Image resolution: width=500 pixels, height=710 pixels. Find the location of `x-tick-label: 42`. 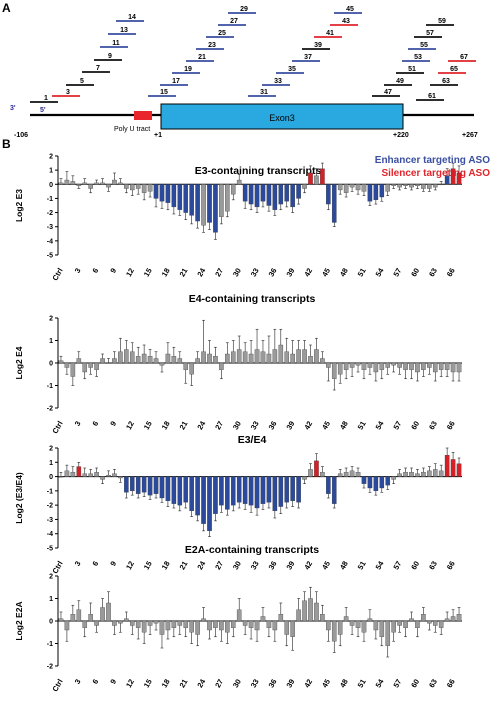

x-tick-label: 42 is located at coordinates (308, 684).